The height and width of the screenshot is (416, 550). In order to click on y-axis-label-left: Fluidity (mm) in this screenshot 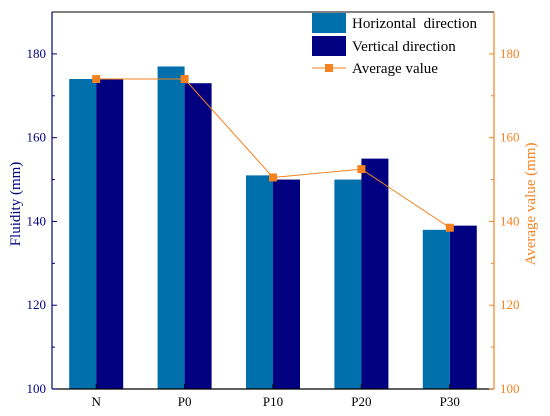, I will do `click(16, 204)`.